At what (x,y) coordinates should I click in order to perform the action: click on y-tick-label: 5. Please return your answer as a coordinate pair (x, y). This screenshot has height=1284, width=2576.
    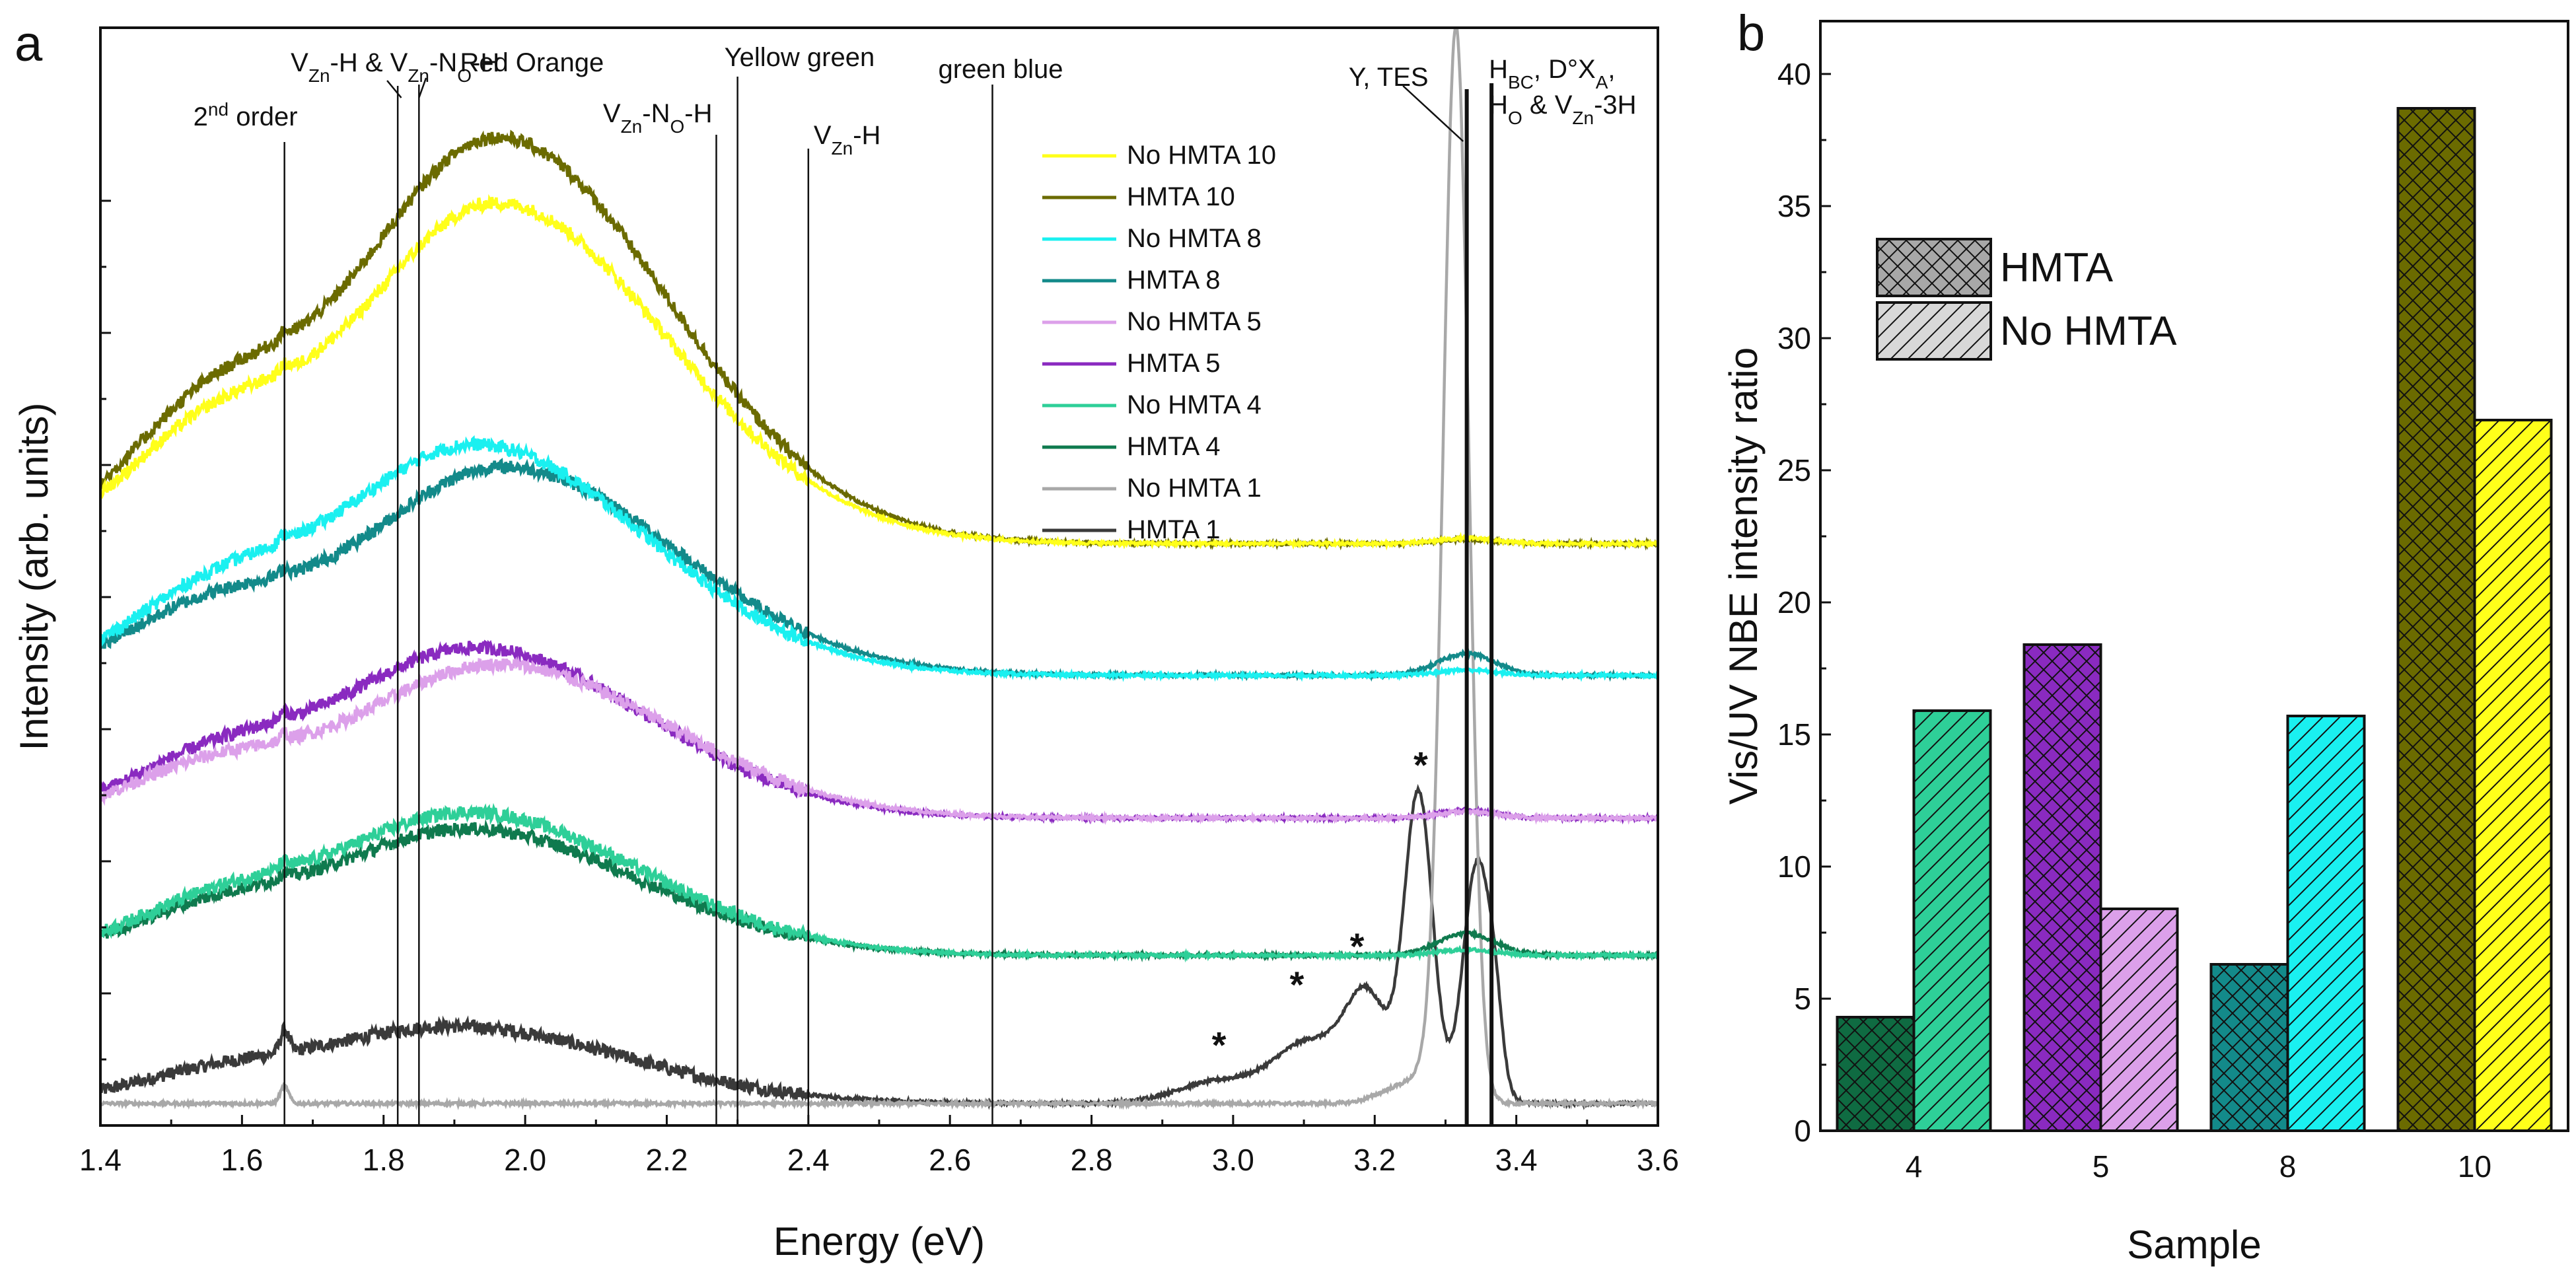
    Looking at the image, I should click on (1803, 998).